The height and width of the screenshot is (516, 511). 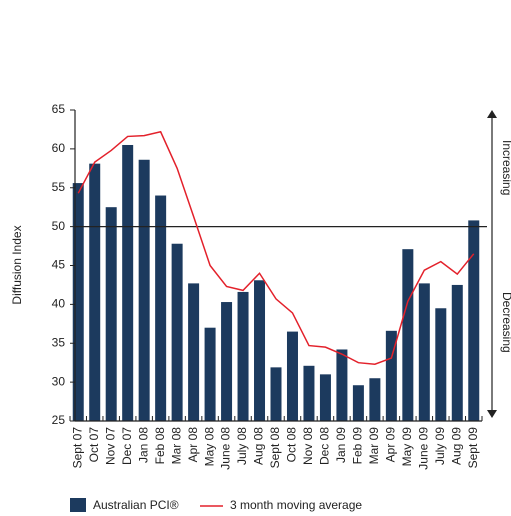 What do you see at coordinates (440, 446) in the screenshot?
I see `x-tick-label: July 09` at bounding box center [440, 446].